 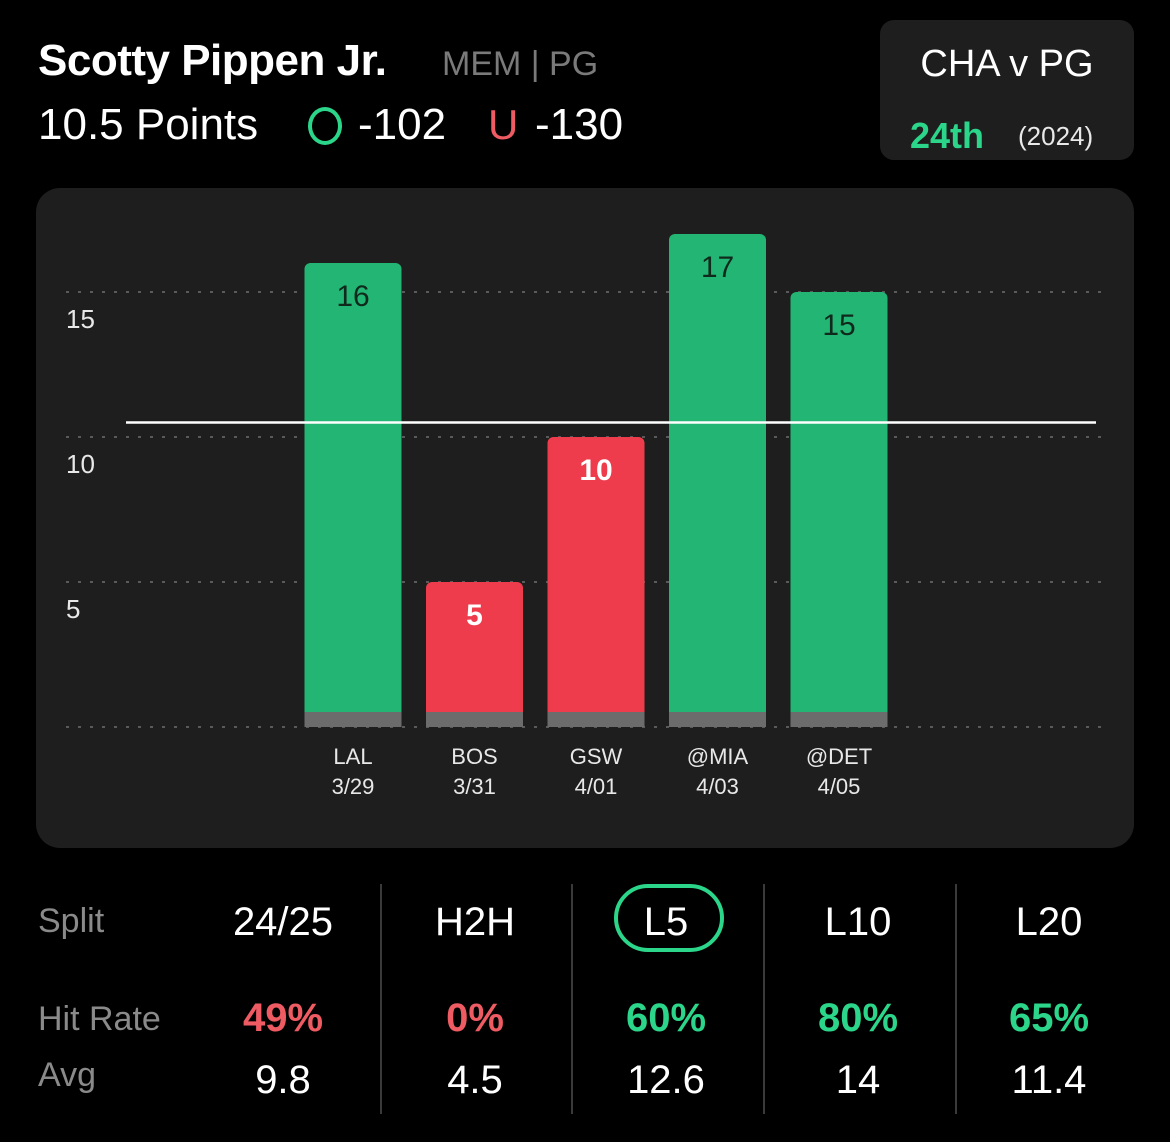 What do you see at coordinates (67, 1075) in the screenshot?
I see `avg-row-label: Avg` at bounding box center [67, 1075].